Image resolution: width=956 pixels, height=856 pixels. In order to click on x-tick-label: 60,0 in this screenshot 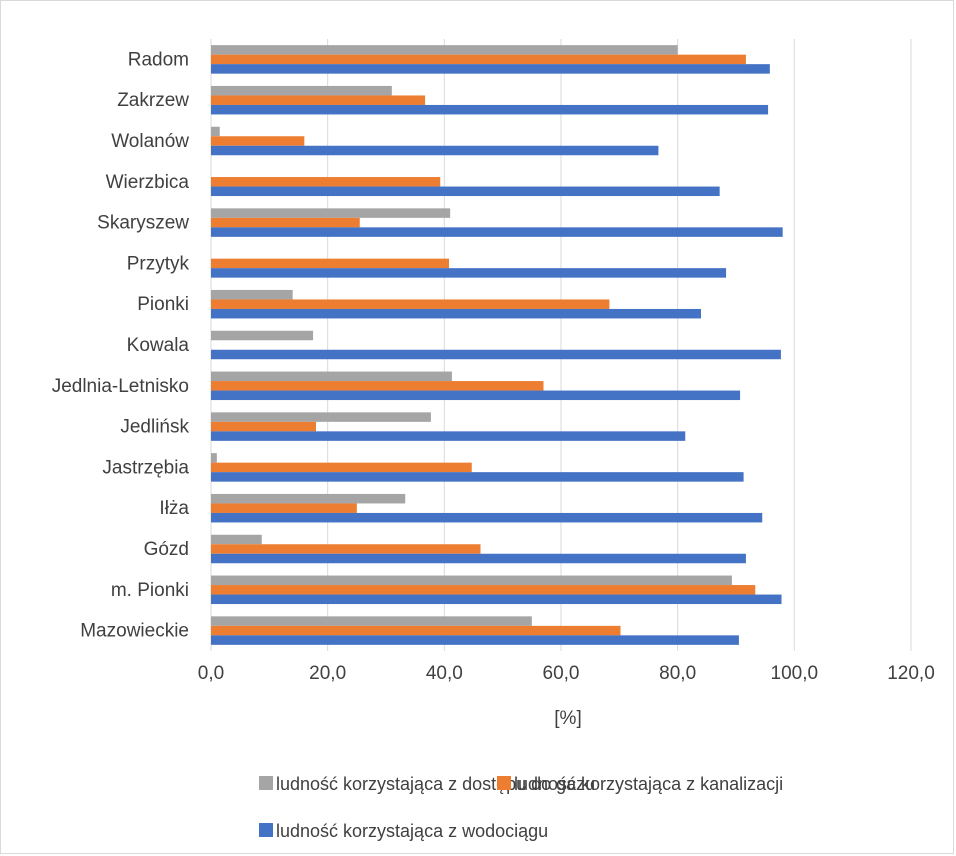, I will do `click(561, 673)`.